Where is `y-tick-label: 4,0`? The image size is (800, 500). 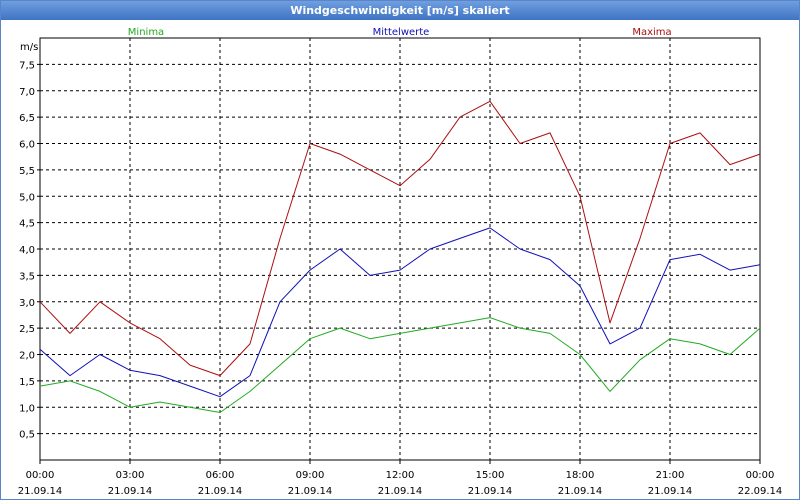
y-tick-label: 4,0 is located at coordinates (27, 250).